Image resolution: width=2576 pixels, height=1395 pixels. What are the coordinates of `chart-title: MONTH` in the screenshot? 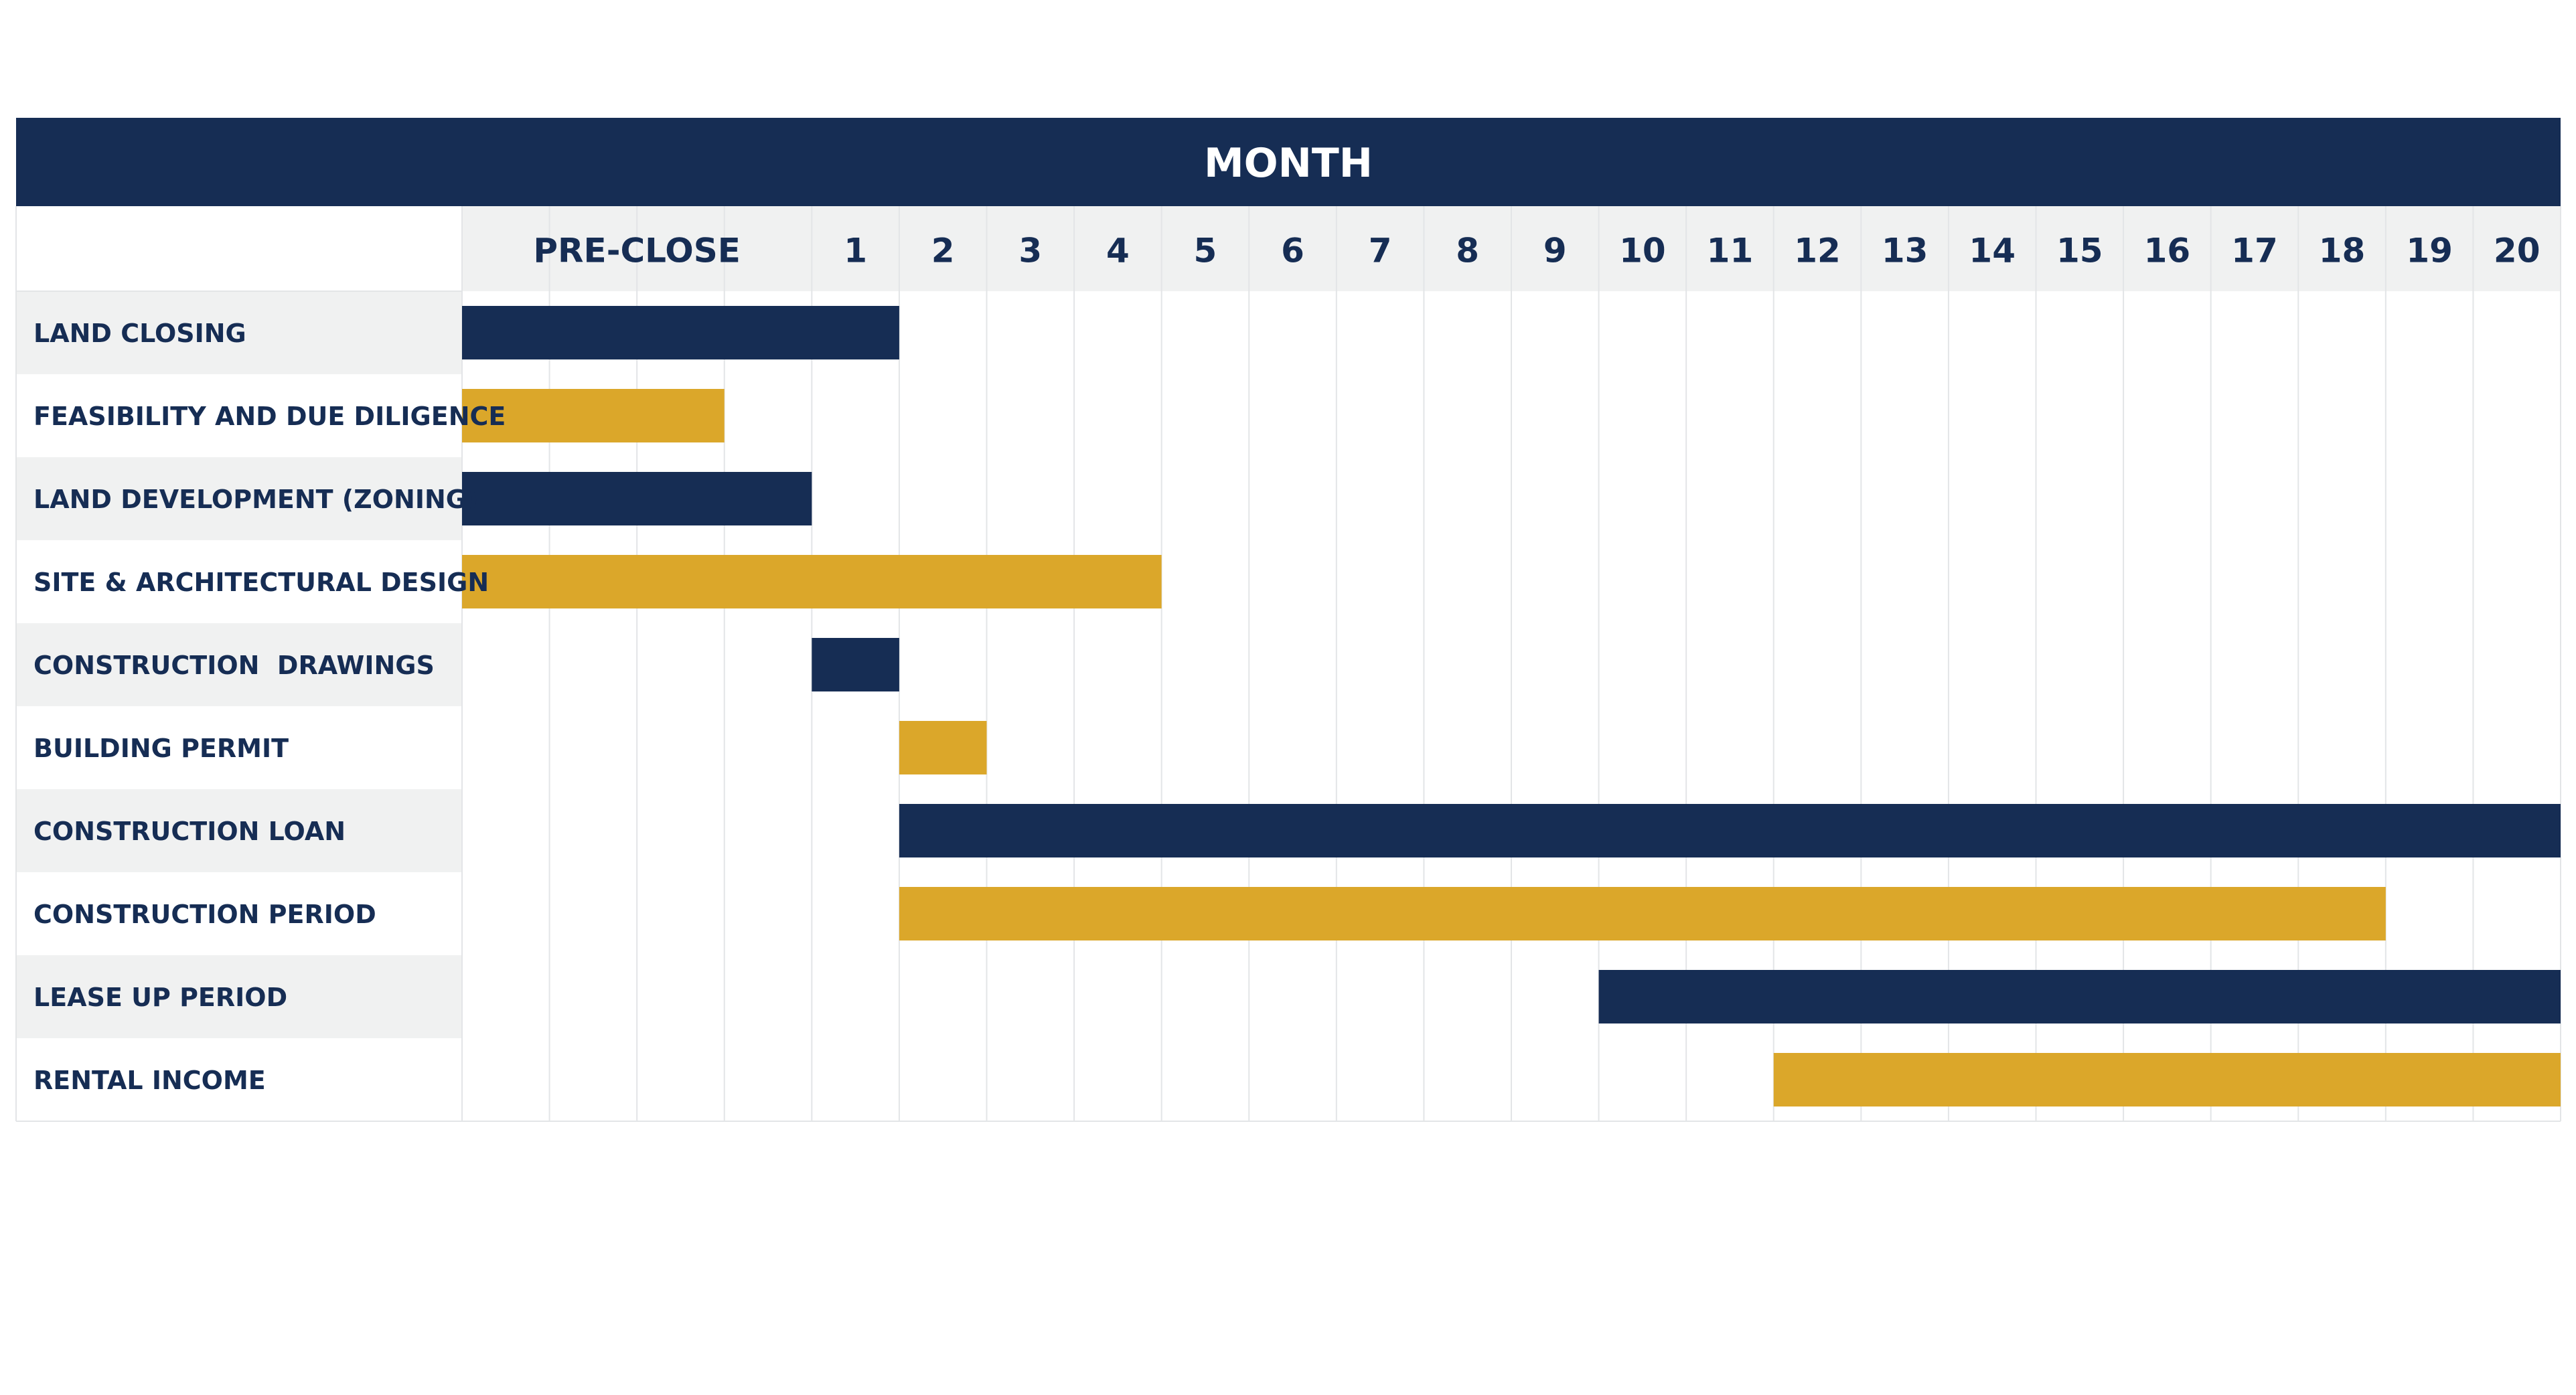 It's located at (1288, 163).